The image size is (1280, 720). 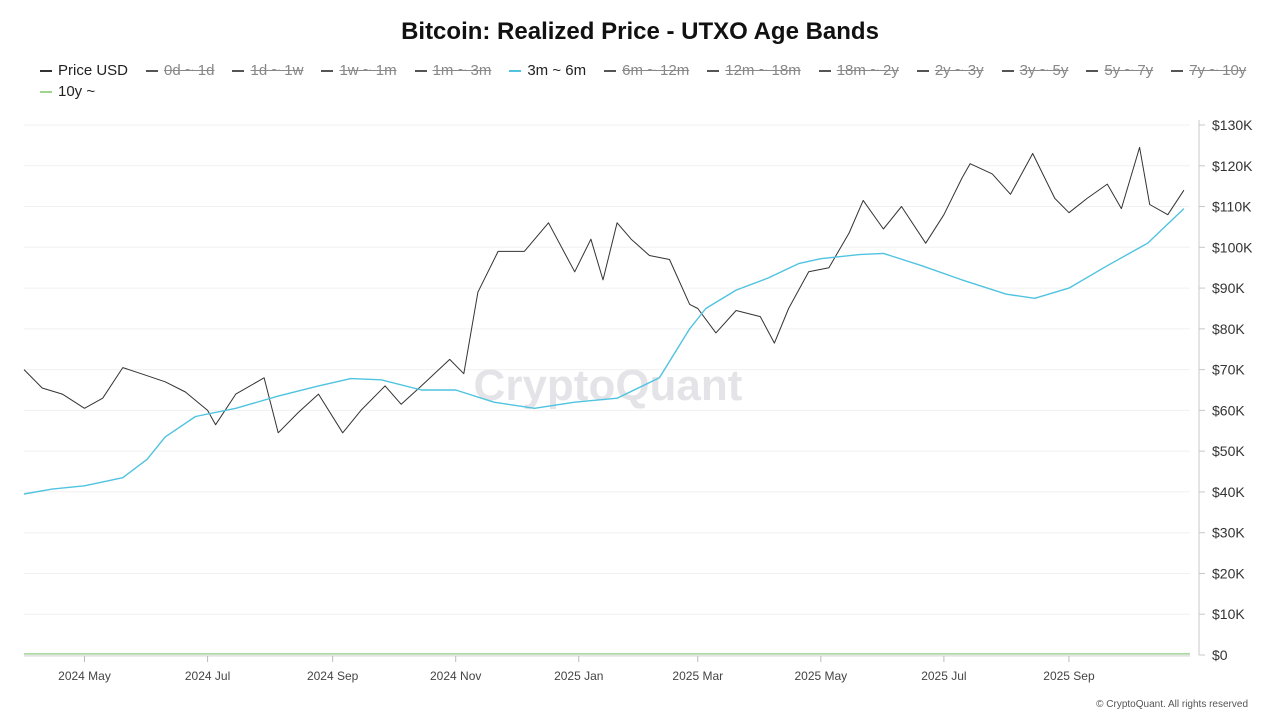 What do you see at coordinates (1232, 247) in the screenshot?
I see `y-tick-label: $100K` at bounding box center [1232, 247].